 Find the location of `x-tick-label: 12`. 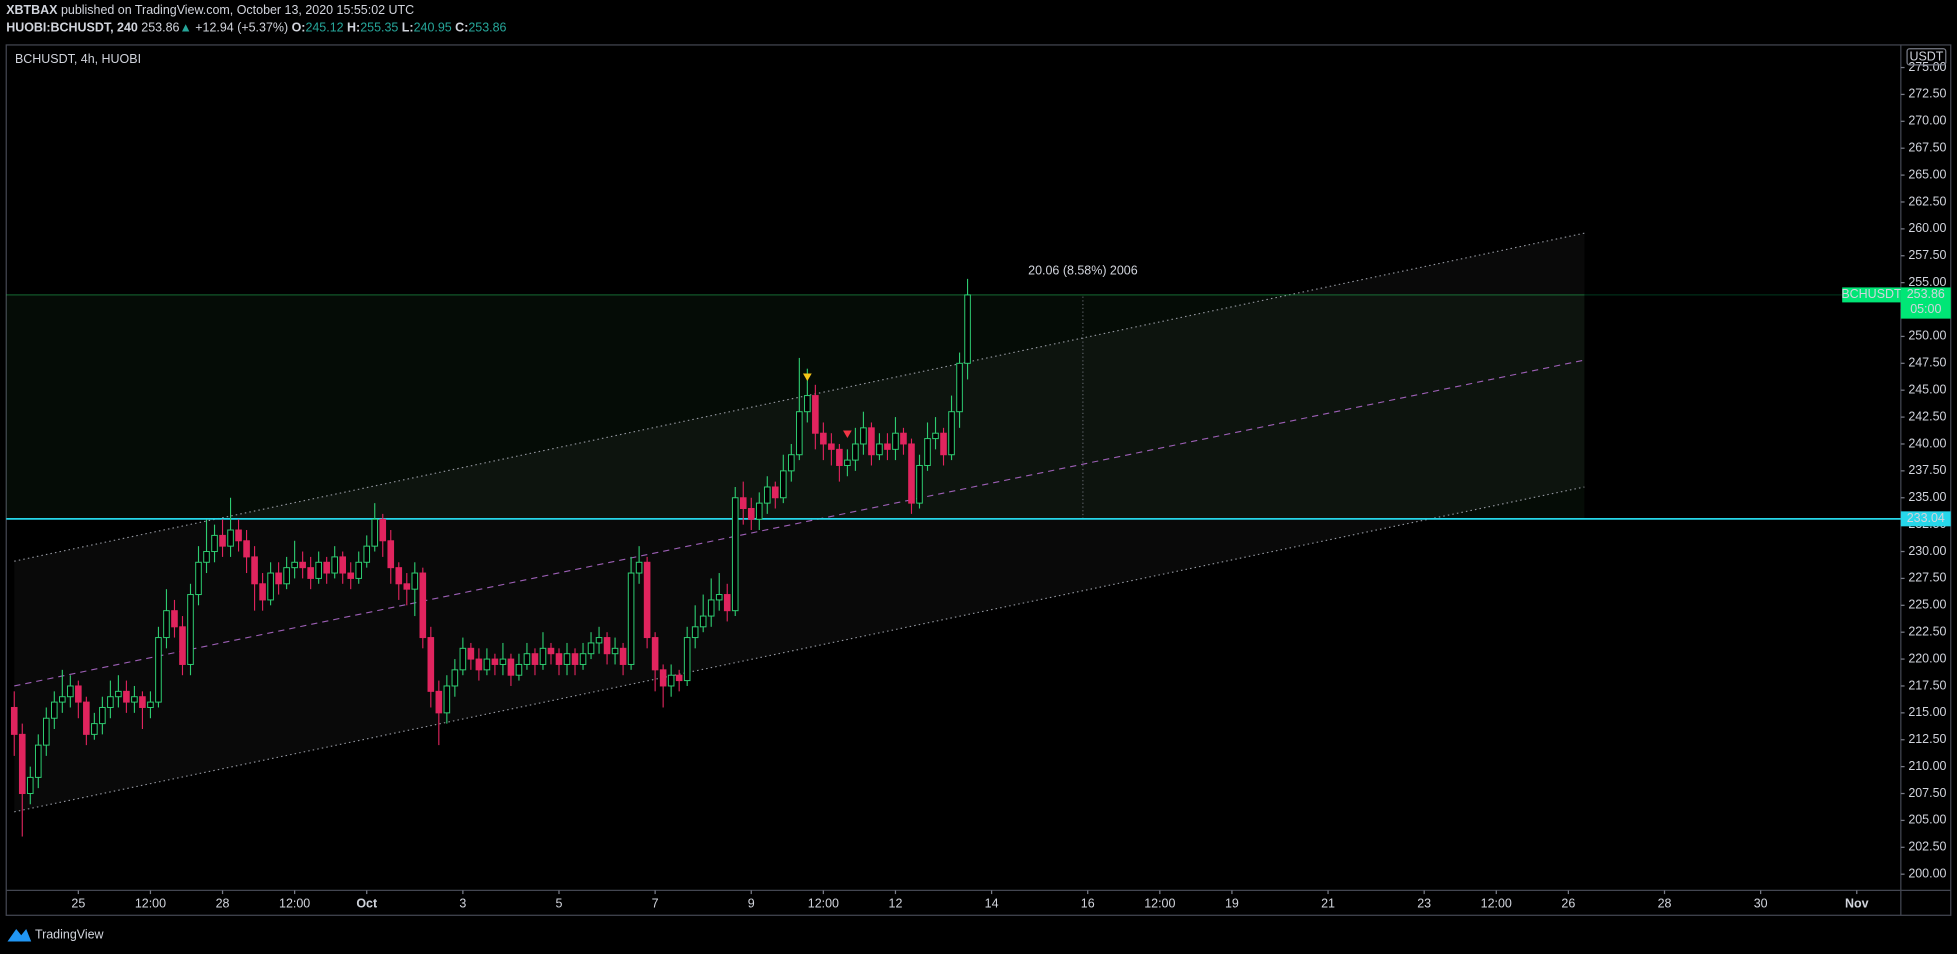

x-tick-label: 12 is located at coordinates (896, 903).